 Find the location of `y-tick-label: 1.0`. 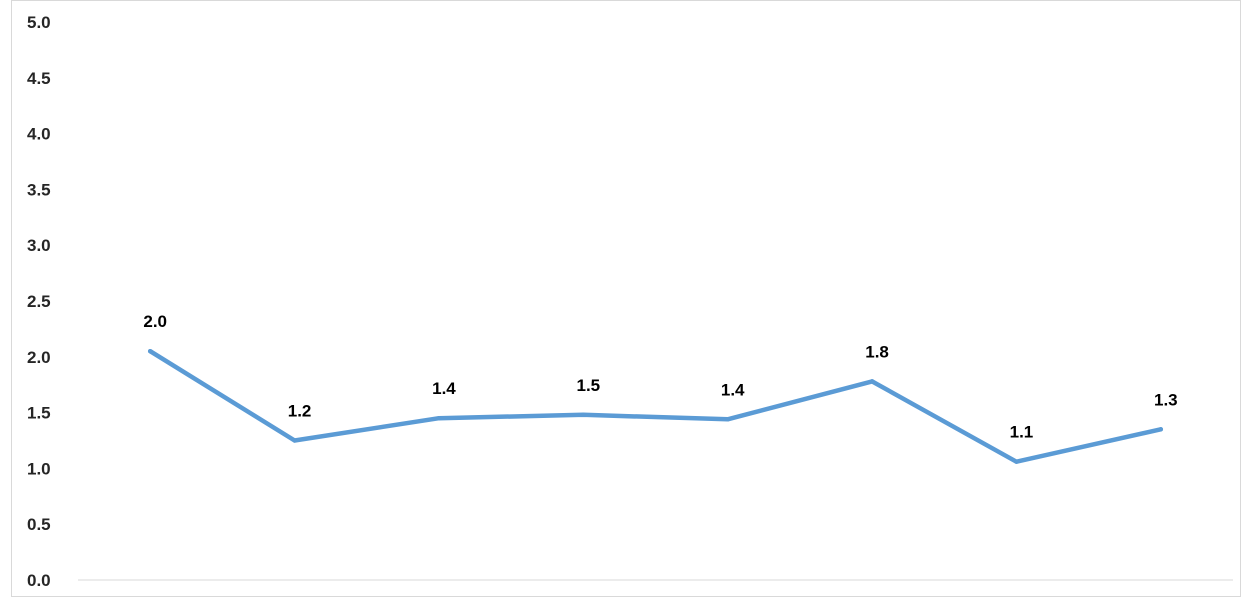

y-tick-label: 1.0 is located at coordinates (39, 468).